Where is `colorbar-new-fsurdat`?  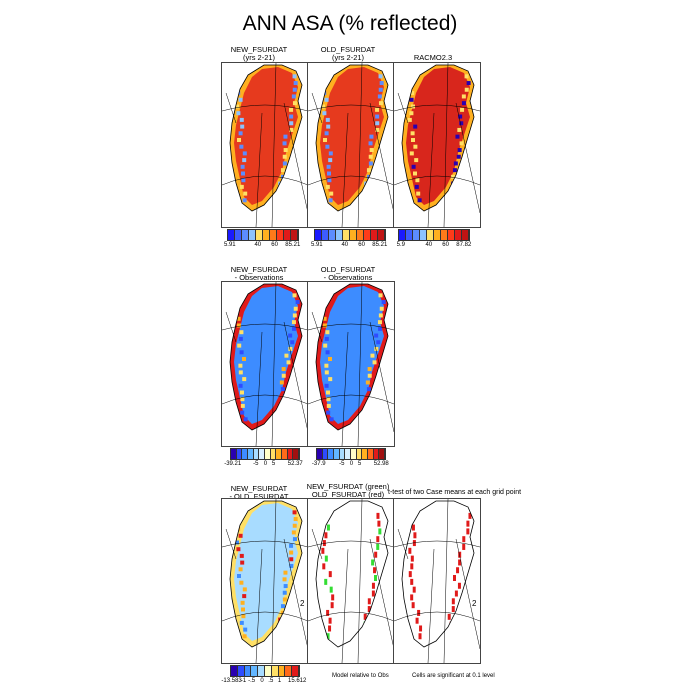 colorbar-new-fsurdat is located at coordinates (263, 235).